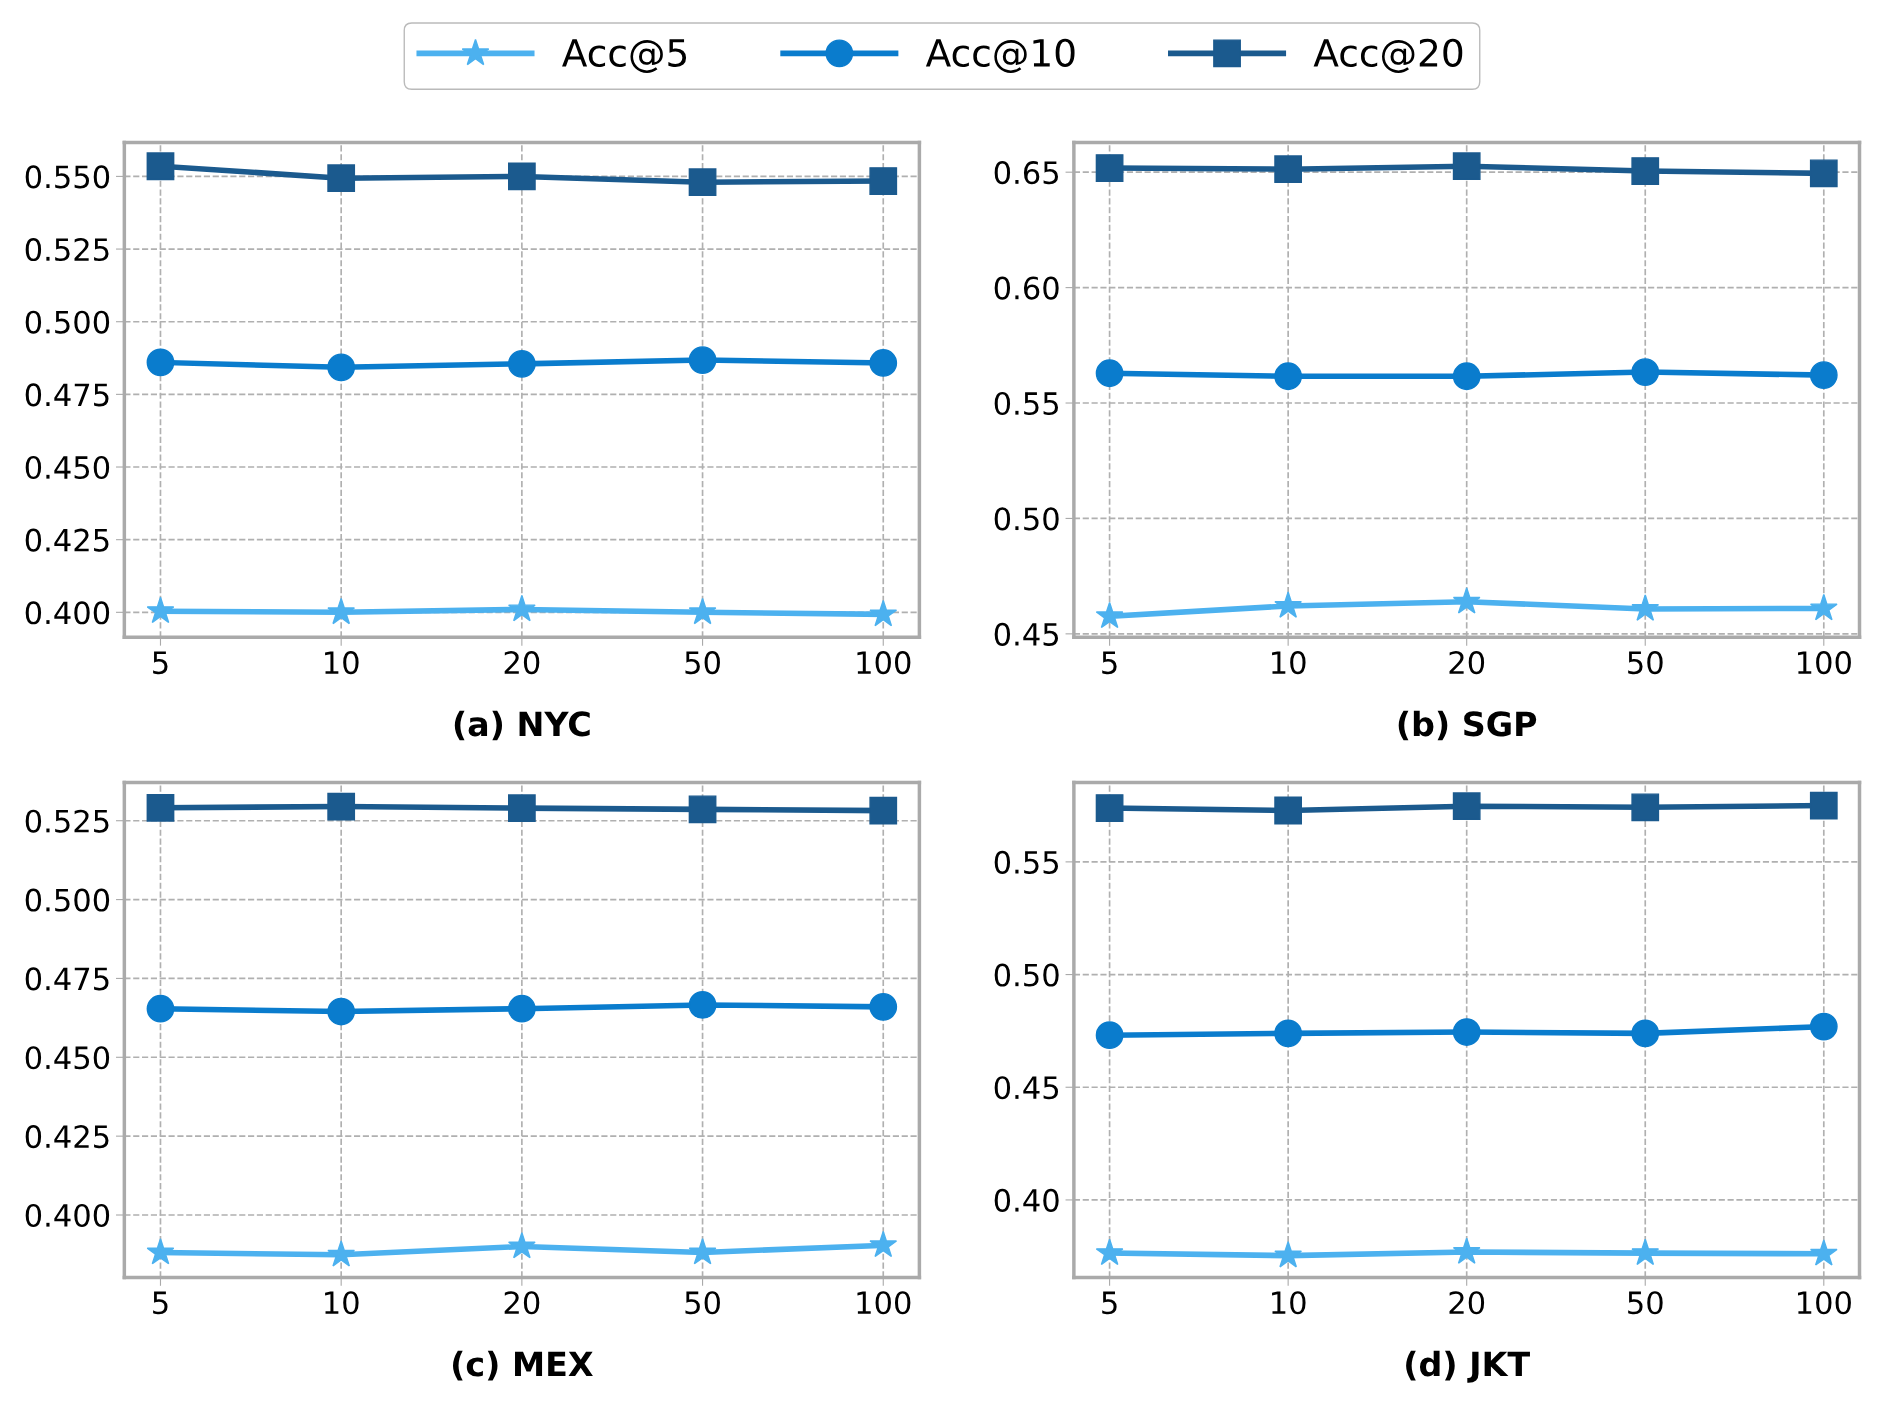  I want to click on legend-label: Acc@5, so click(624, 56).